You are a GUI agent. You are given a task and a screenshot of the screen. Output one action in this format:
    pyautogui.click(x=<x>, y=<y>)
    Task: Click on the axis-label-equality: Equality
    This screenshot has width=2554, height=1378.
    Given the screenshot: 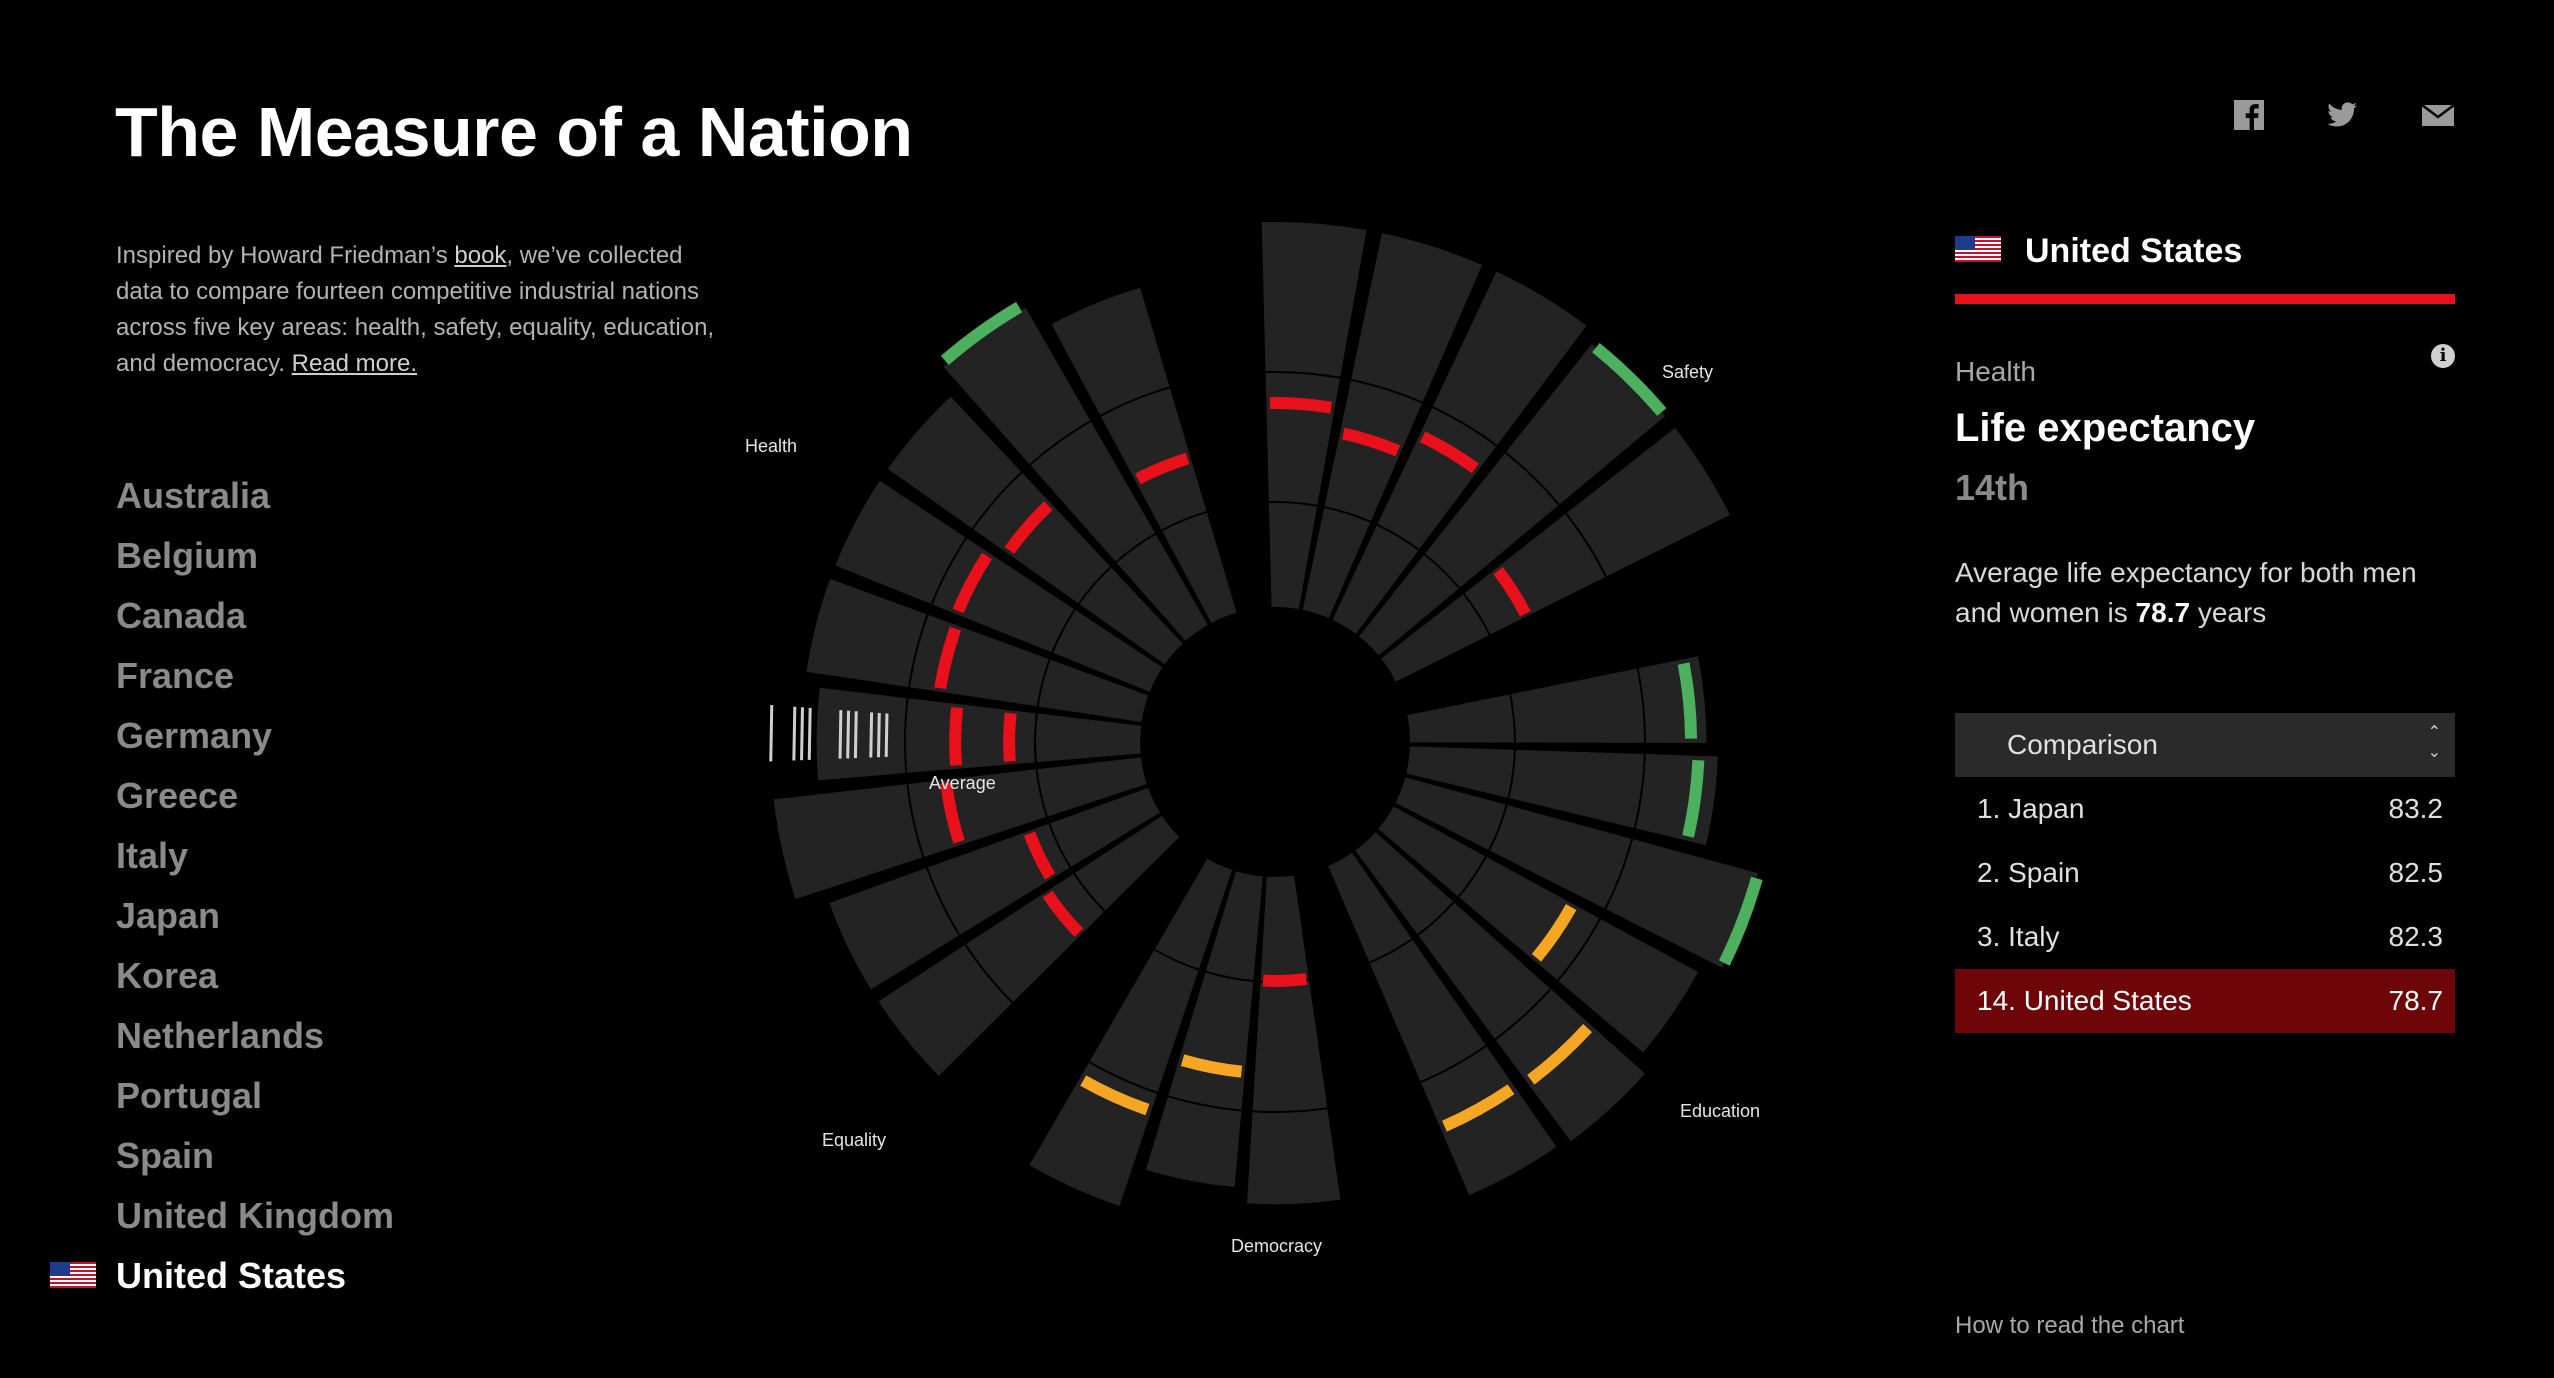 What is the action you would take?
    pyautogui.click(x=854, y=1140)
    